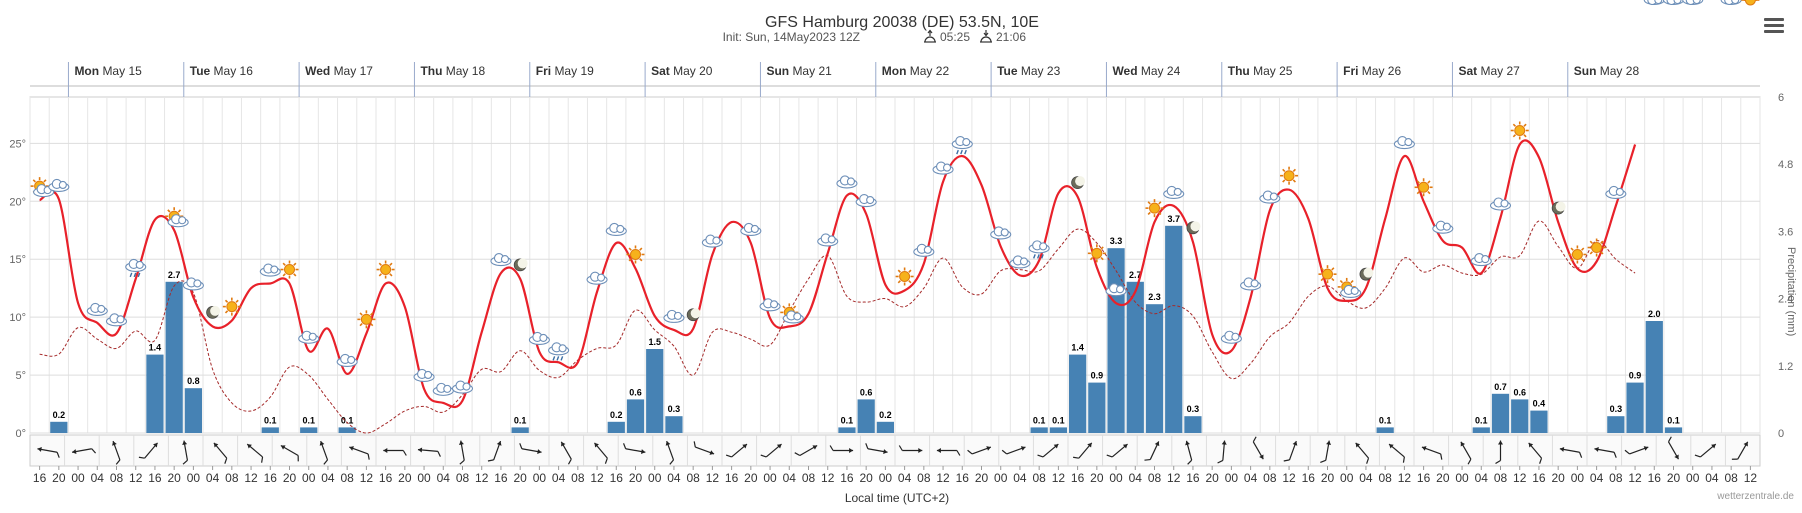 The height and width of the screenshot is (513, 1802). Describe the element at coordinates (1116, 241) in the screenshot. I see `precip-label: 3.3` at that location.